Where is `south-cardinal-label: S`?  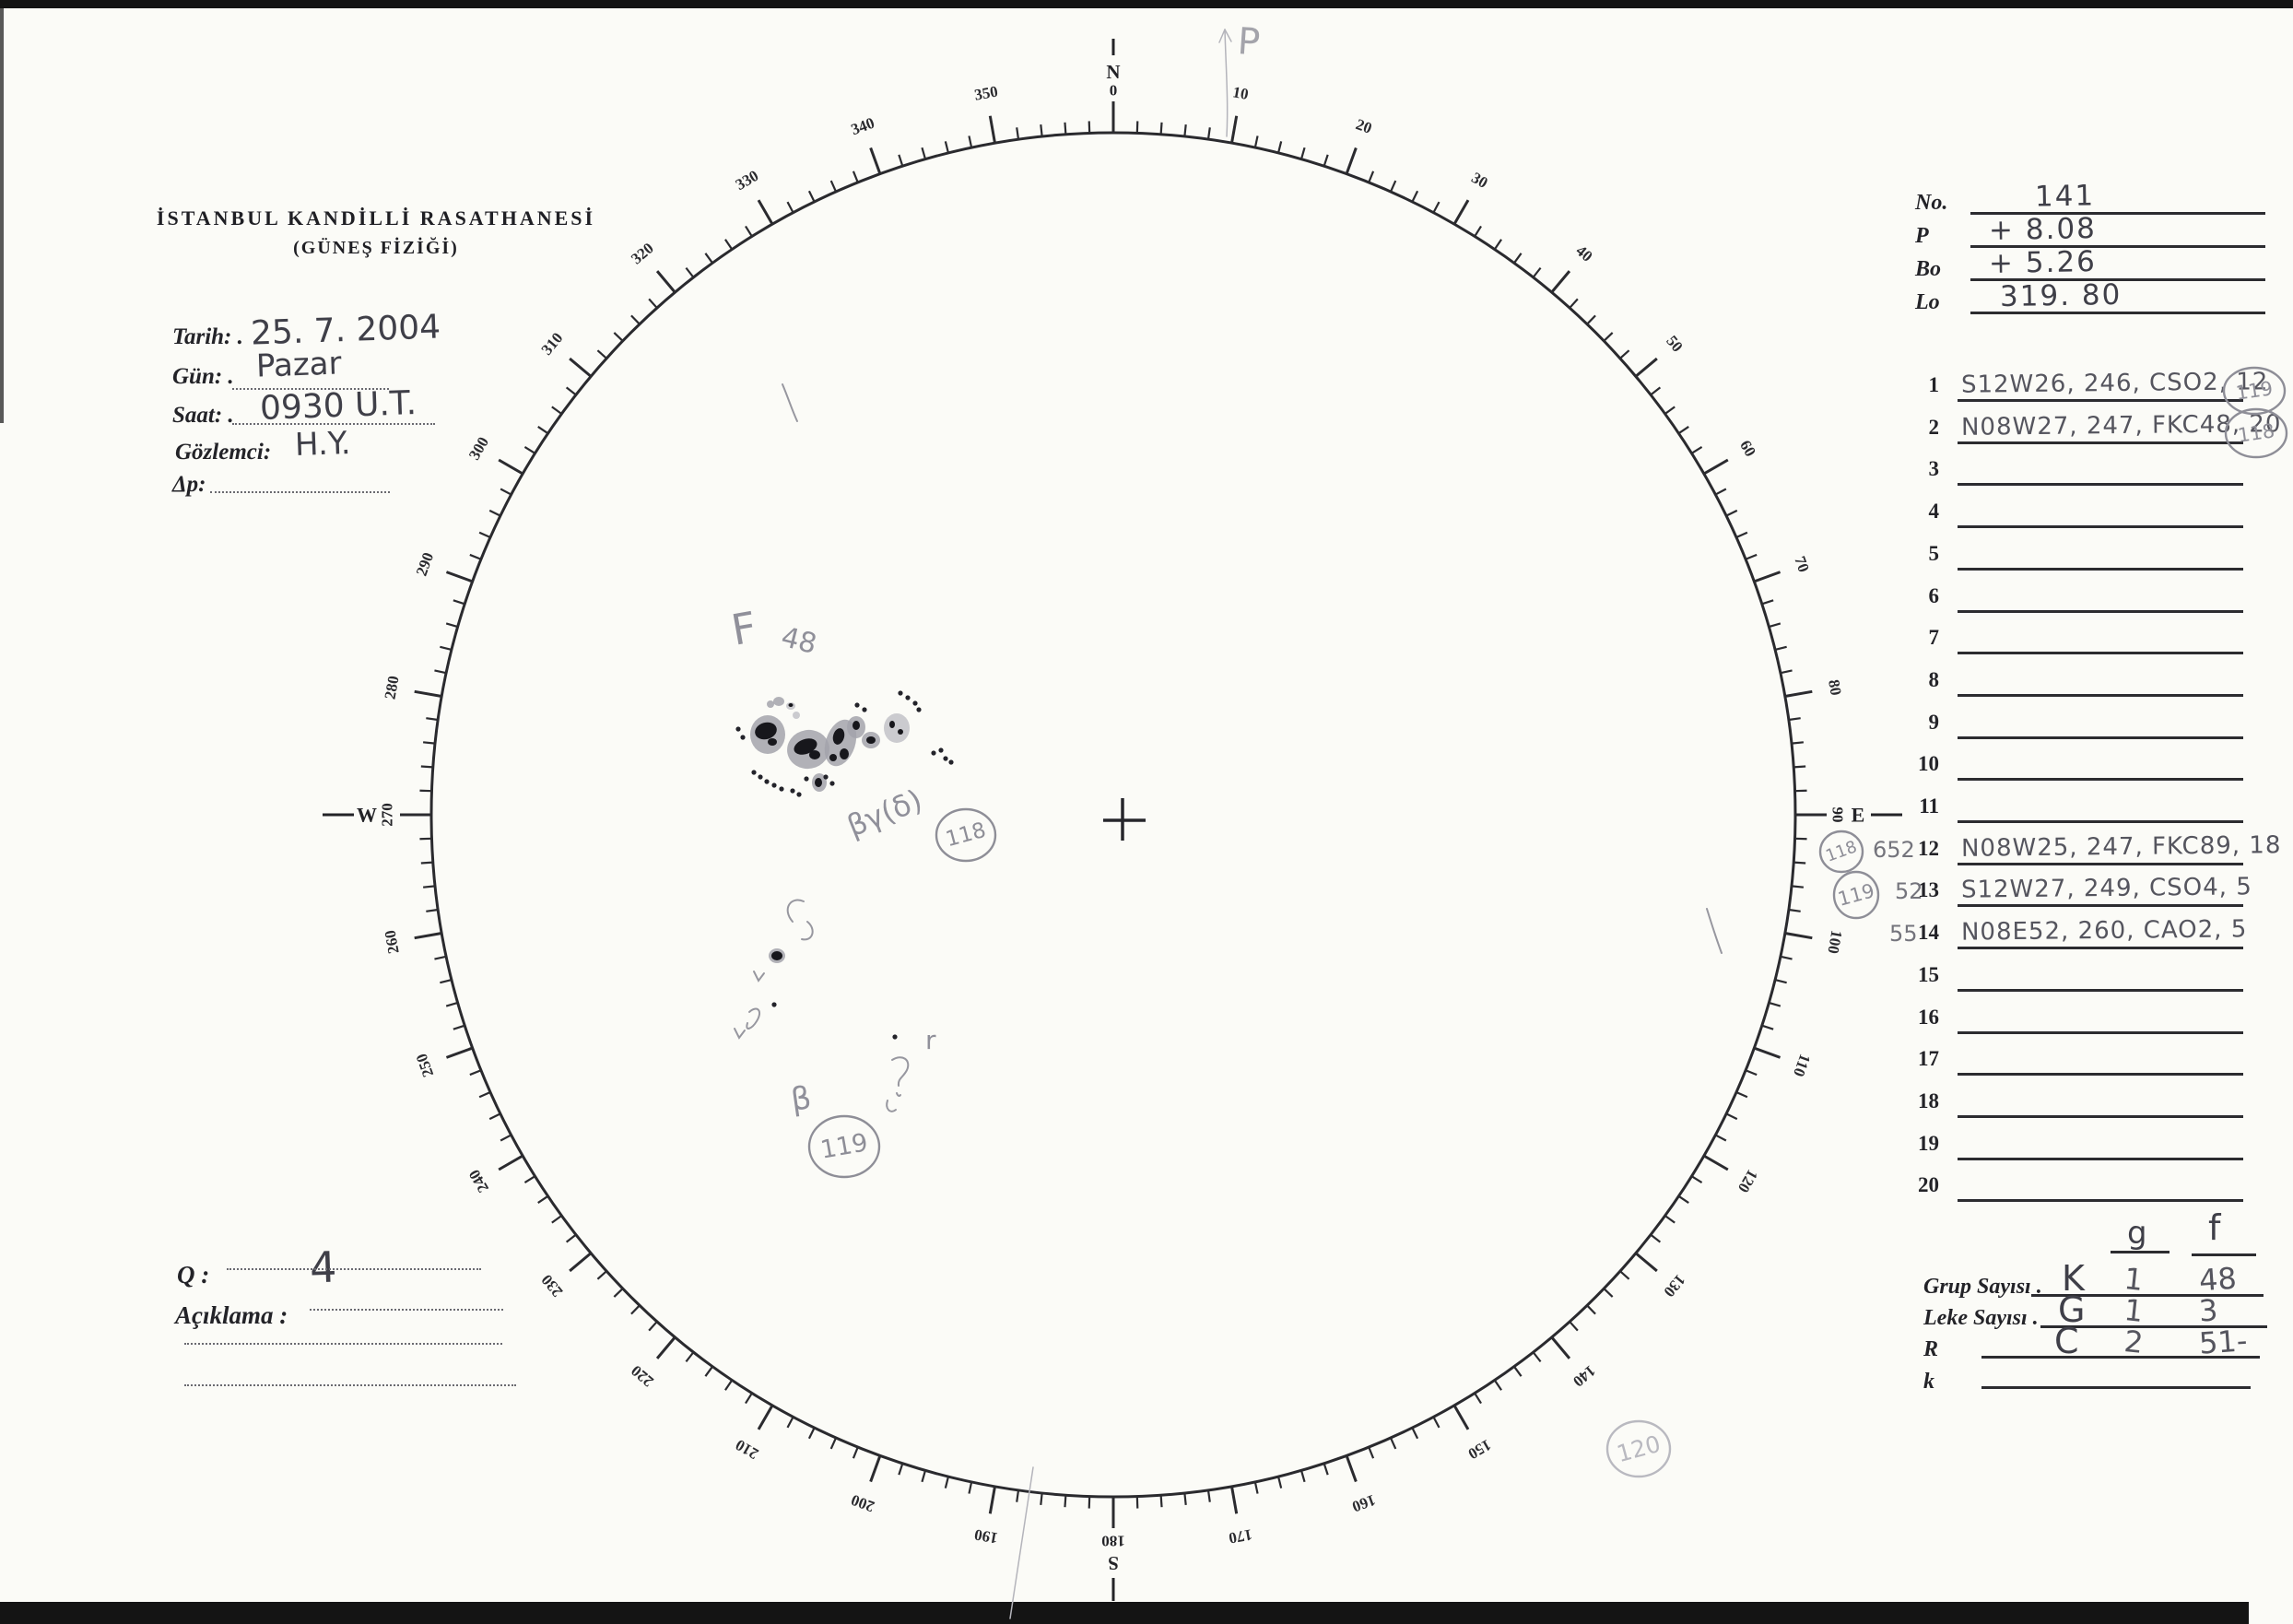 south-cardinal-label: S is located at coordinates (1113, 1563).